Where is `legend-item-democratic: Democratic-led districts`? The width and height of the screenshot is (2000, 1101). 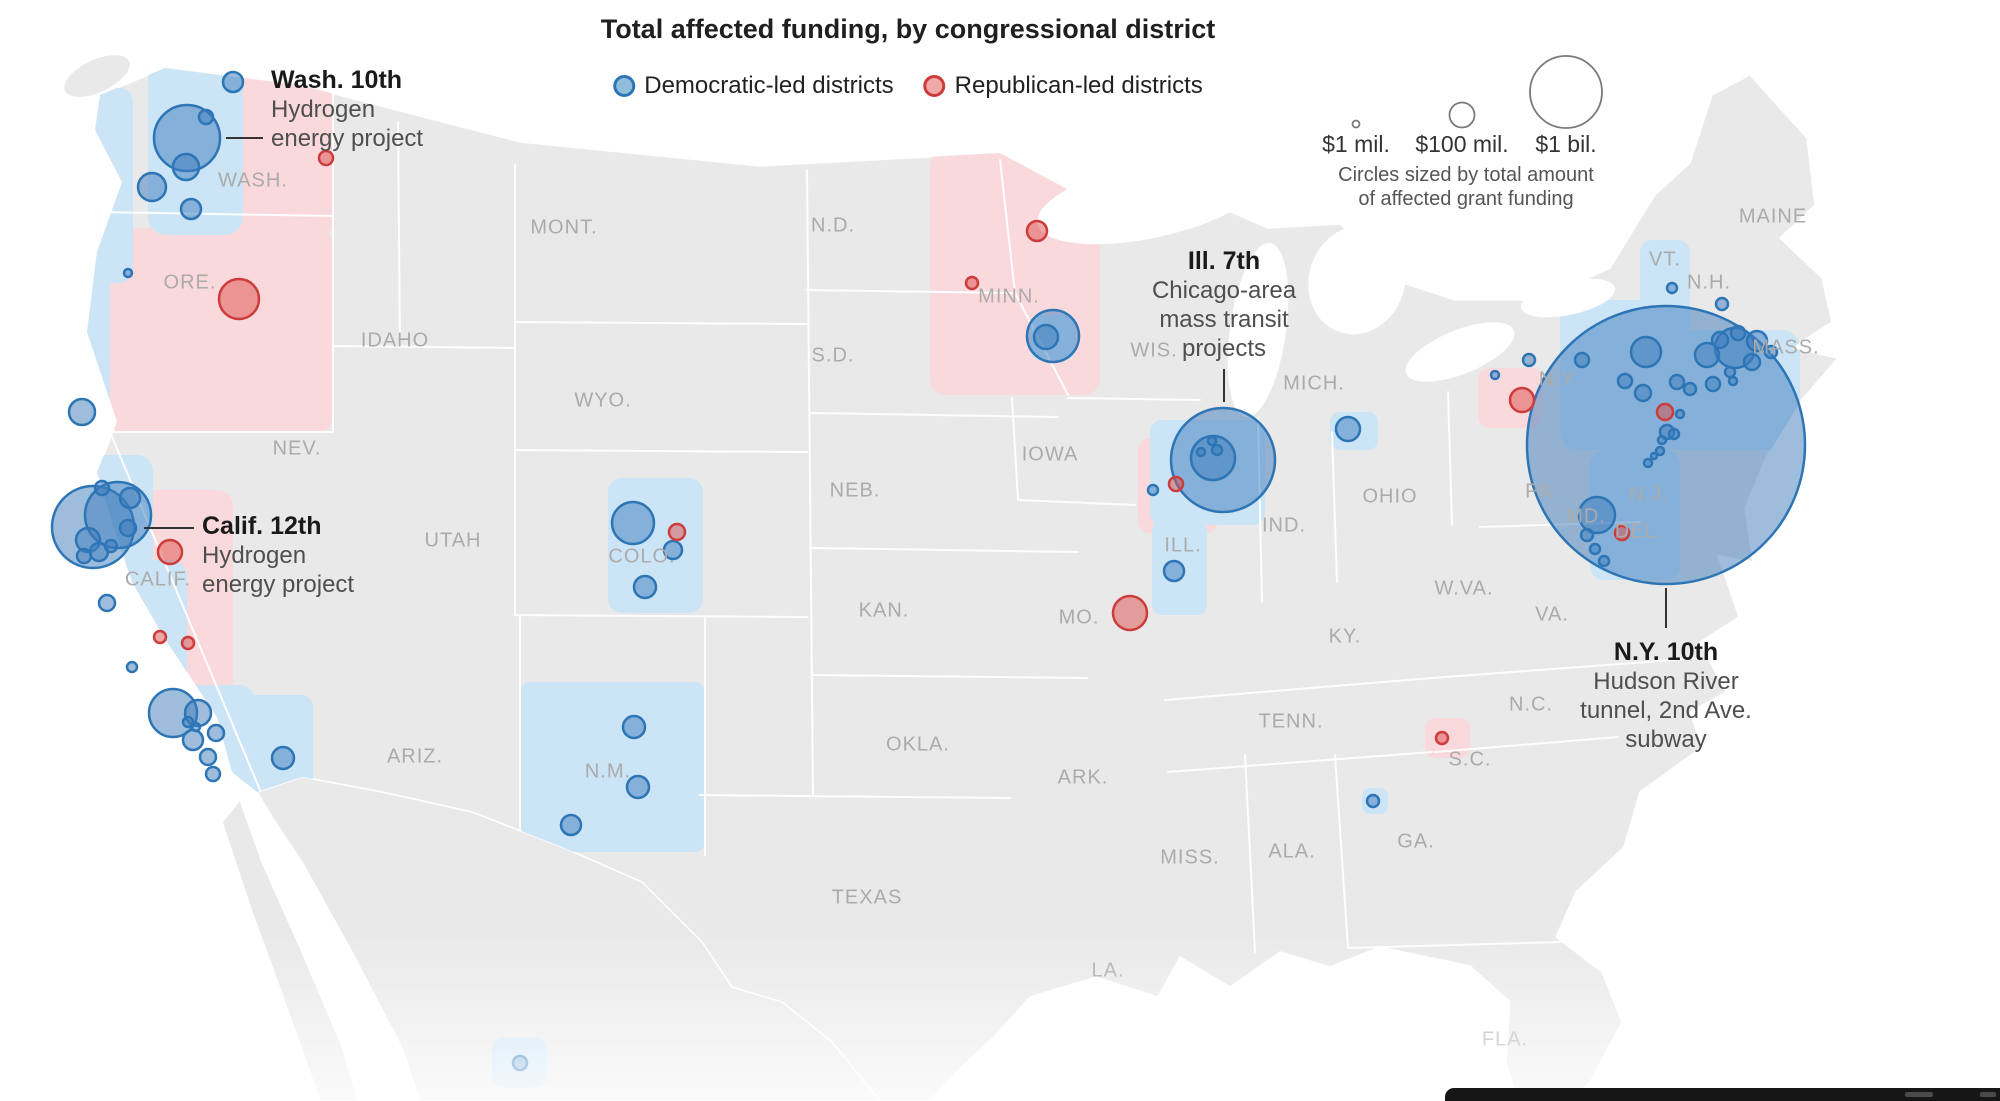
legend-item-democratic: Democratic-led districts is located at coordinates (753, 86).